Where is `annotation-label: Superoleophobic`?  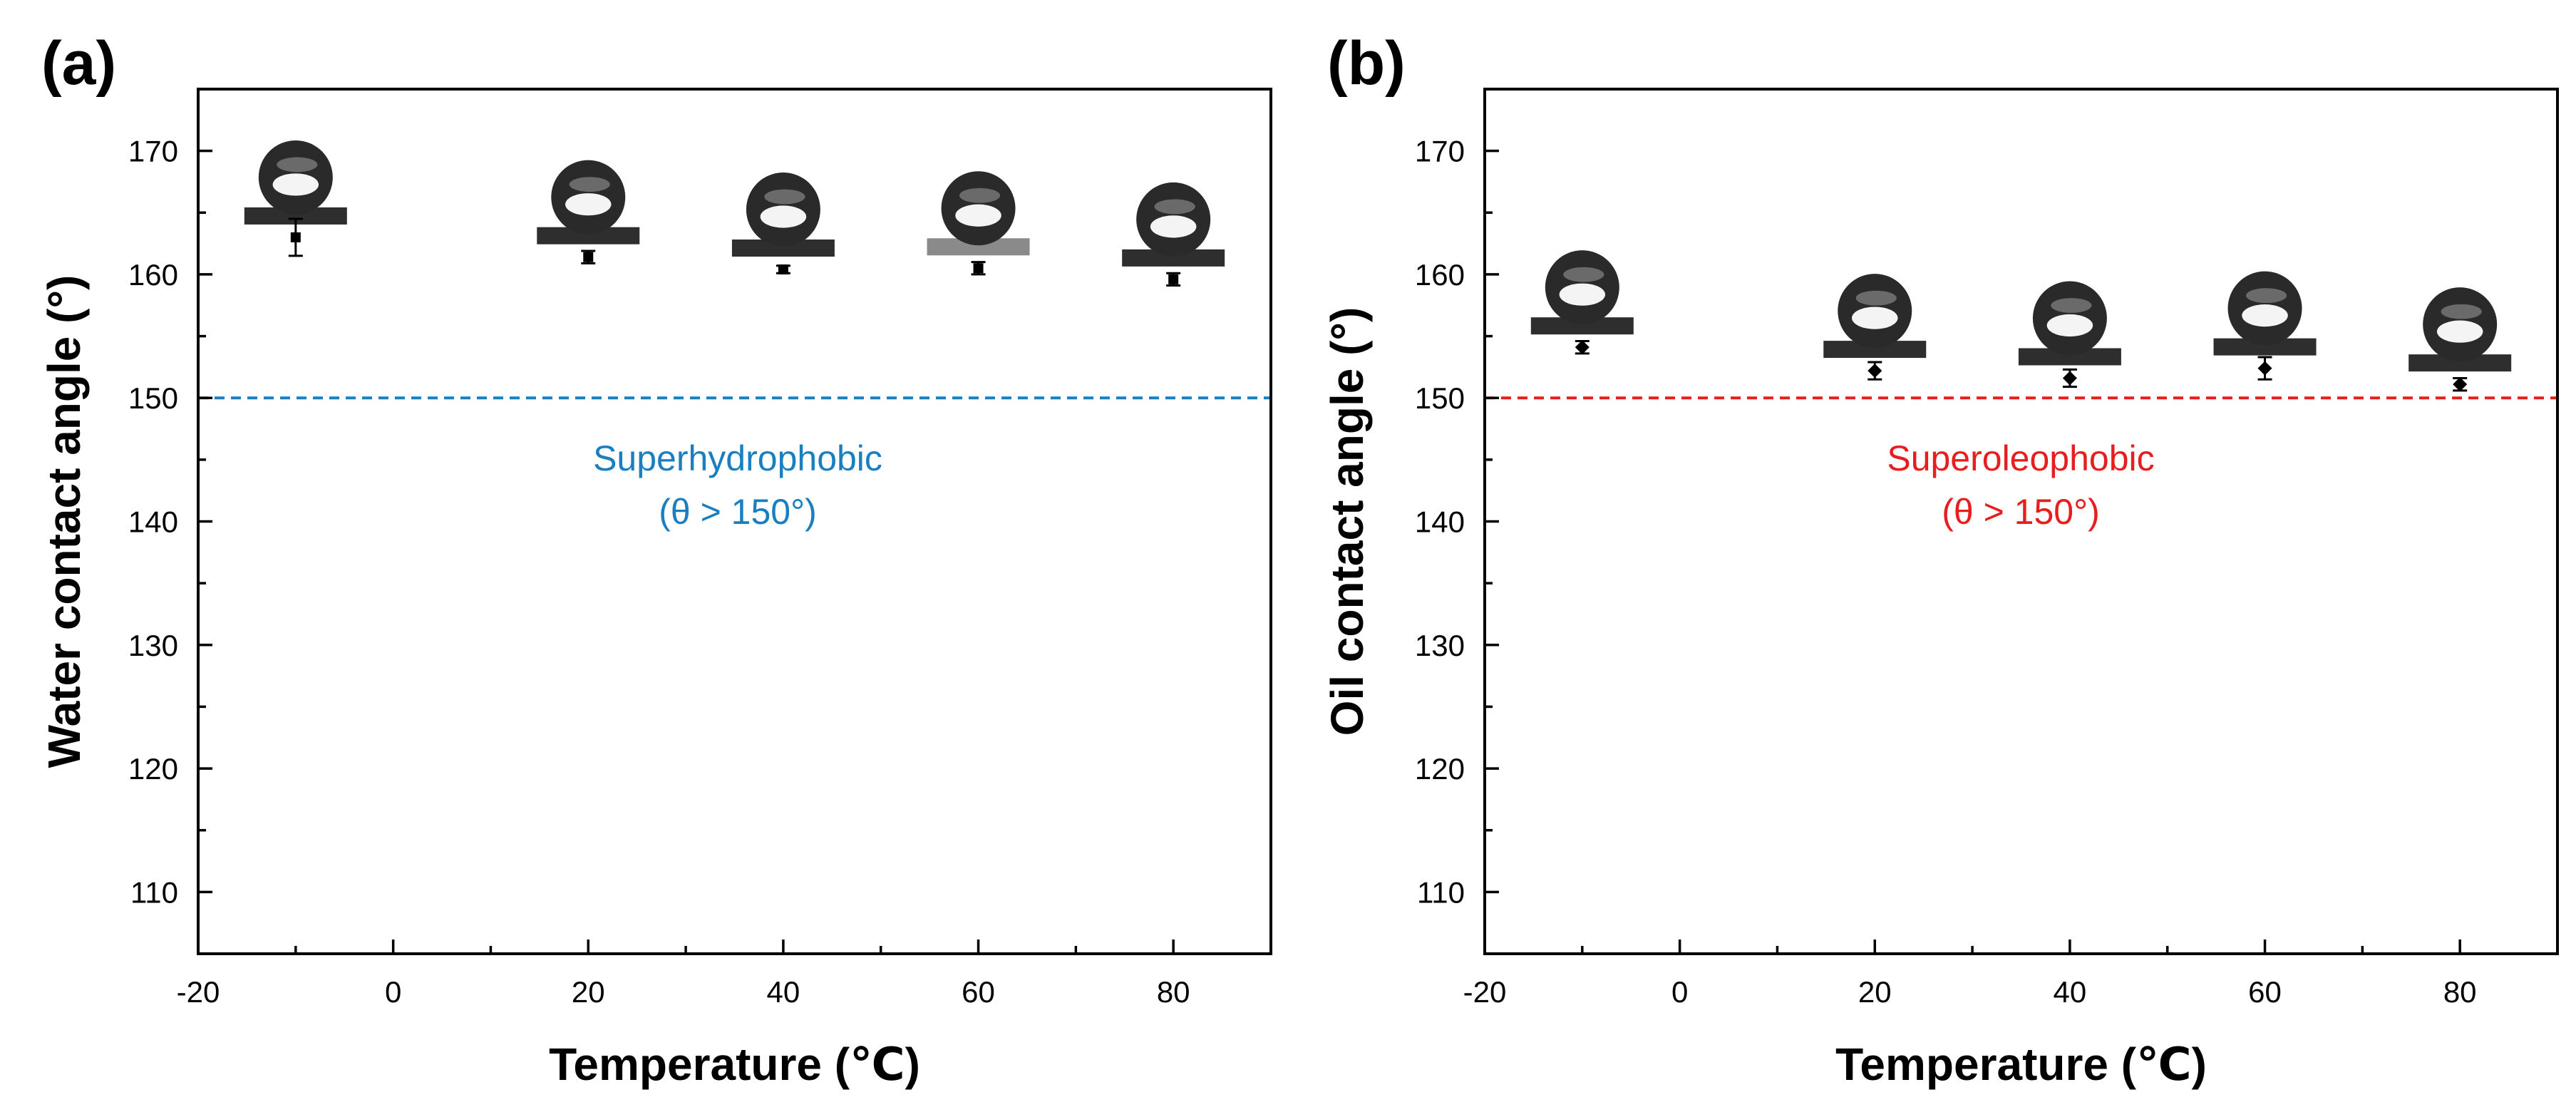 annotation-label: Superoleophobic is located at coordinates (2020, 458).